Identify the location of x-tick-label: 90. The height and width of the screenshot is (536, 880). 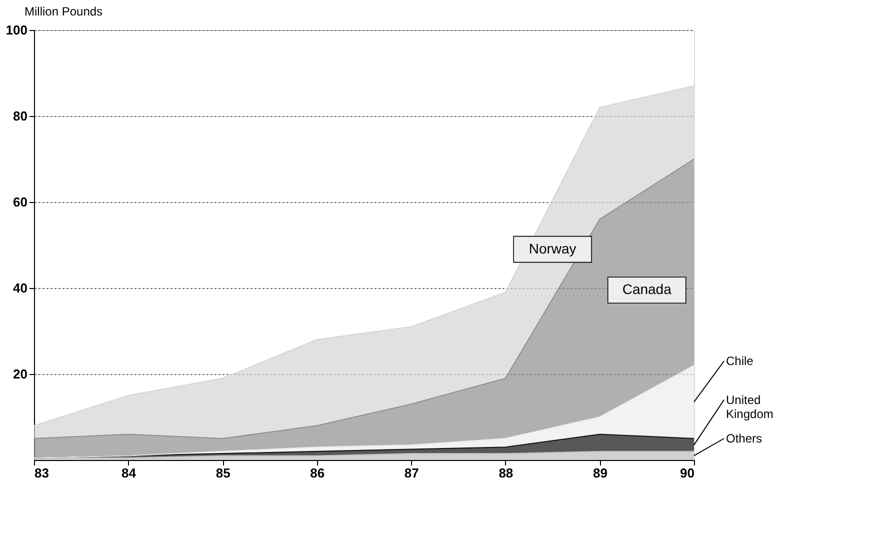
(687, 473).